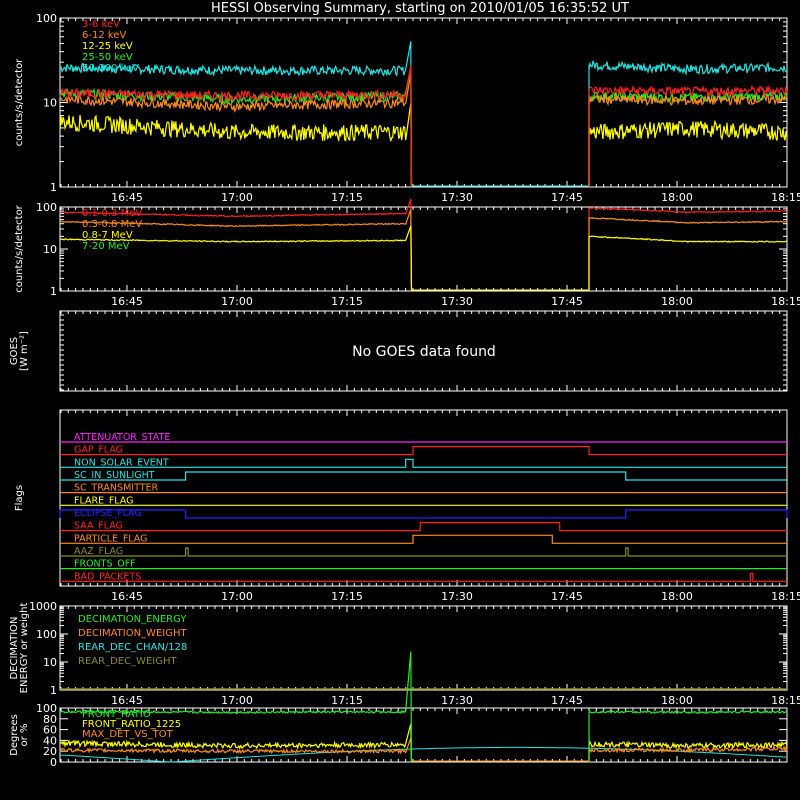 This screenshot has width=800, height=800. Describe the element at coordinates (114, 475) in the screenshot. I see `flag-label: SC_IN_SUNLIGHT` at that location.